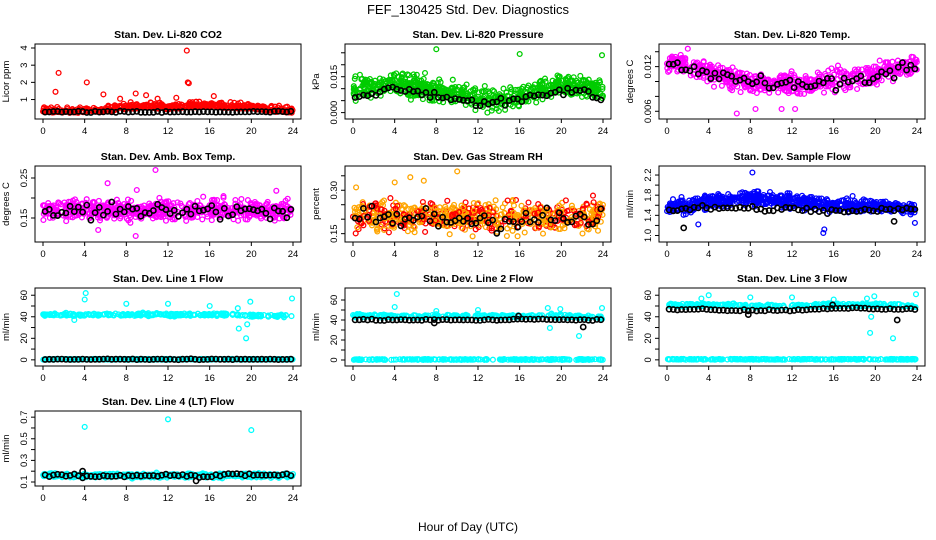 The image size is (936, 540). I want to click on y-tick-label: 0.25, so click(24, 178).